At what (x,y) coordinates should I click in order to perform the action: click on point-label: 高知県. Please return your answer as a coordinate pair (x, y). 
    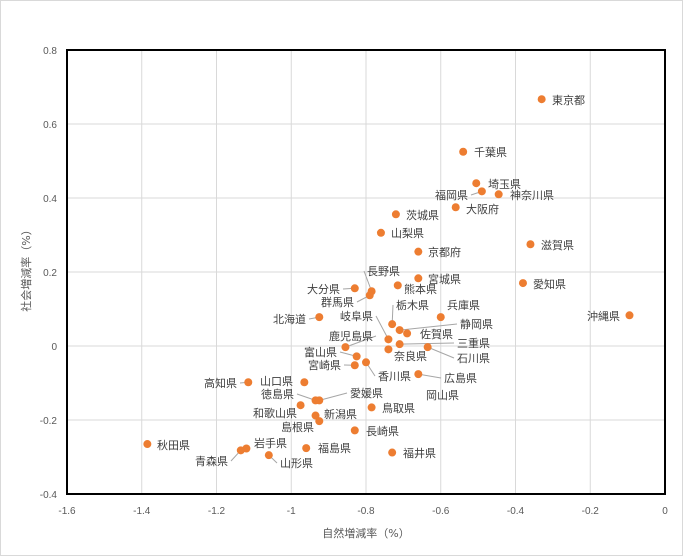
    Looking at the image, I should click on (220, 383).